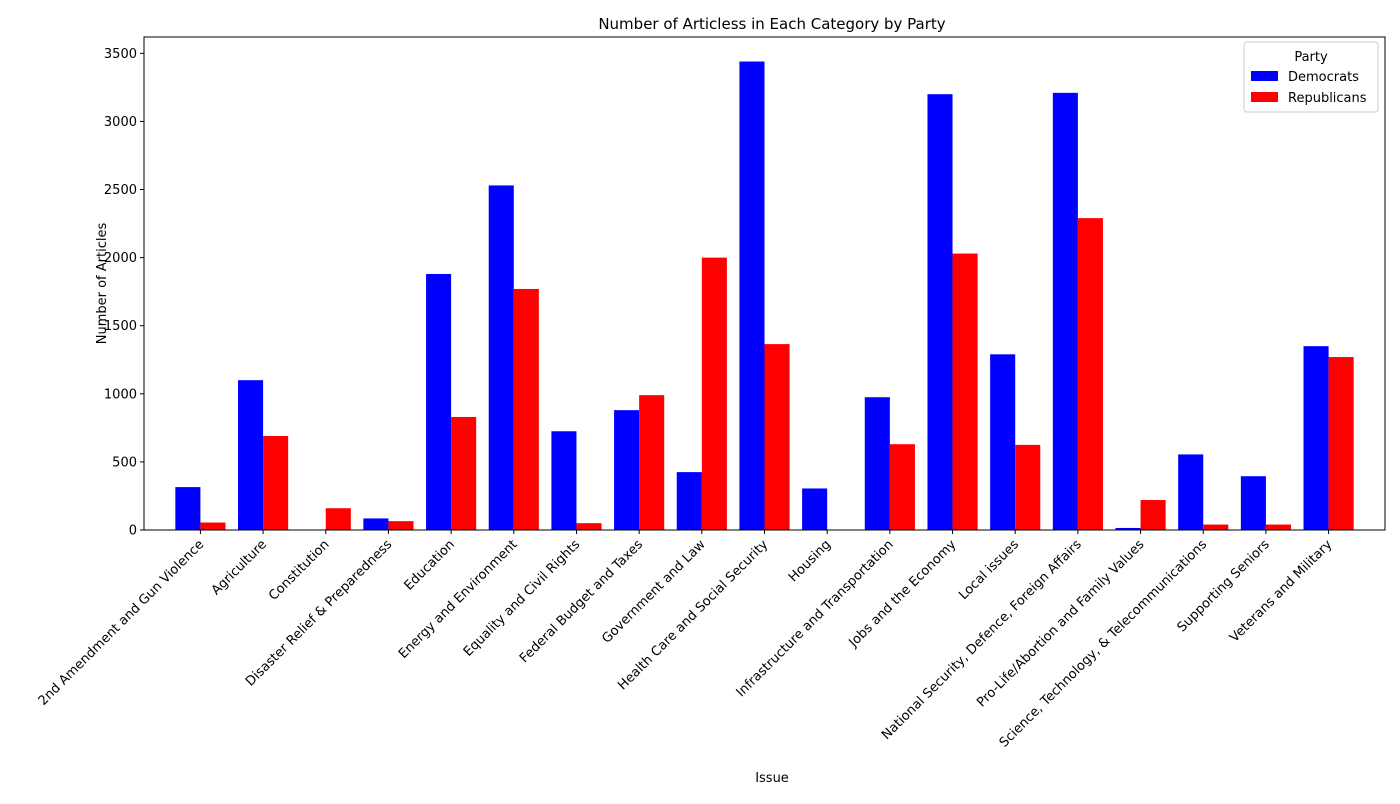 Image resolution: width=1400 pixels, height=804 pixels. I want to click on x-tick-label-0: 2nd Amendment and Gun Violence, so click(121, 622).